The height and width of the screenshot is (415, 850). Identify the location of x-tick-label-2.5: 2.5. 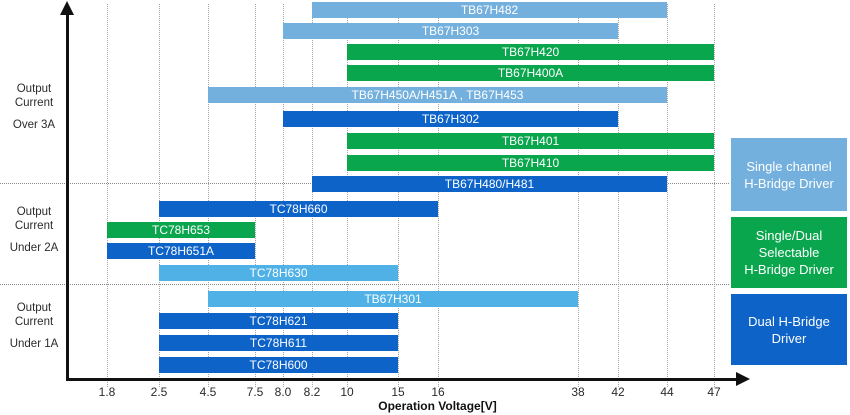
(159, 392).